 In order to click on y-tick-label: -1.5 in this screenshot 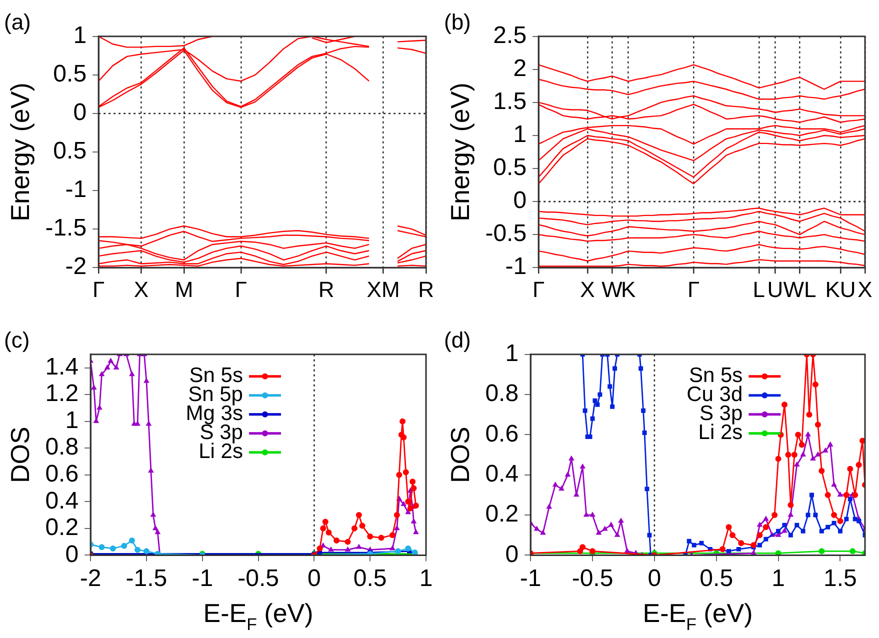, I will do `click(66, 228)`.